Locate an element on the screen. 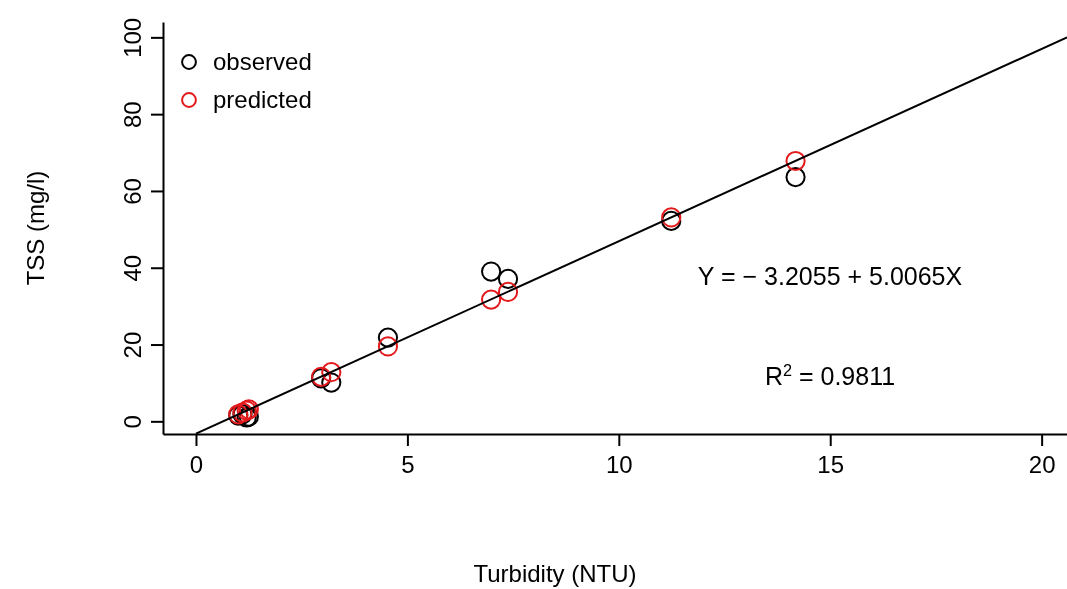 This screenshot has width=1067, height=589. y-tick-label: 80 is located at coordinates (133, 114).